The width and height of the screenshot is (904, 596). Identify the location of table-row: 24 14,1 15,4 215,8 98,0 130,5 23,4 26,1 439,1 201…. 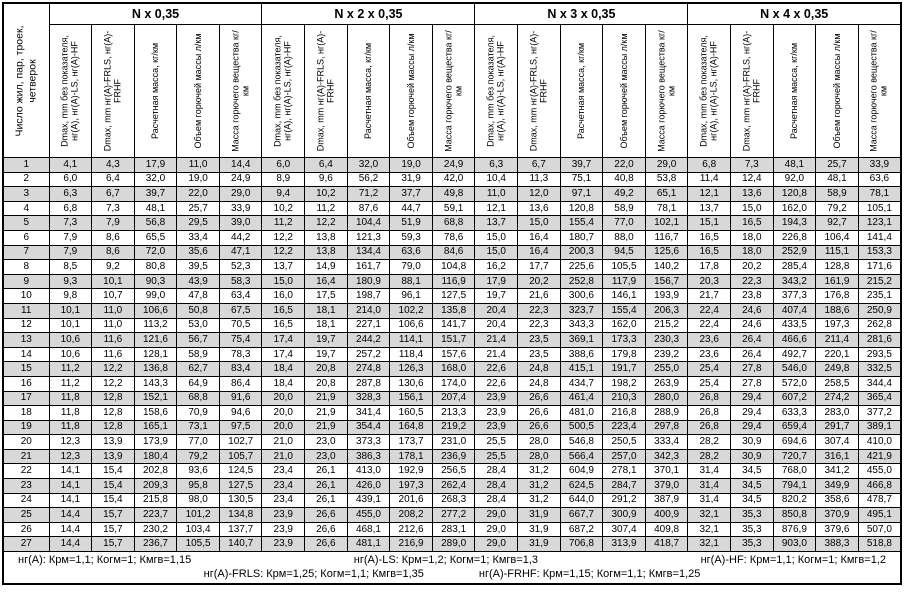
(452, 500).